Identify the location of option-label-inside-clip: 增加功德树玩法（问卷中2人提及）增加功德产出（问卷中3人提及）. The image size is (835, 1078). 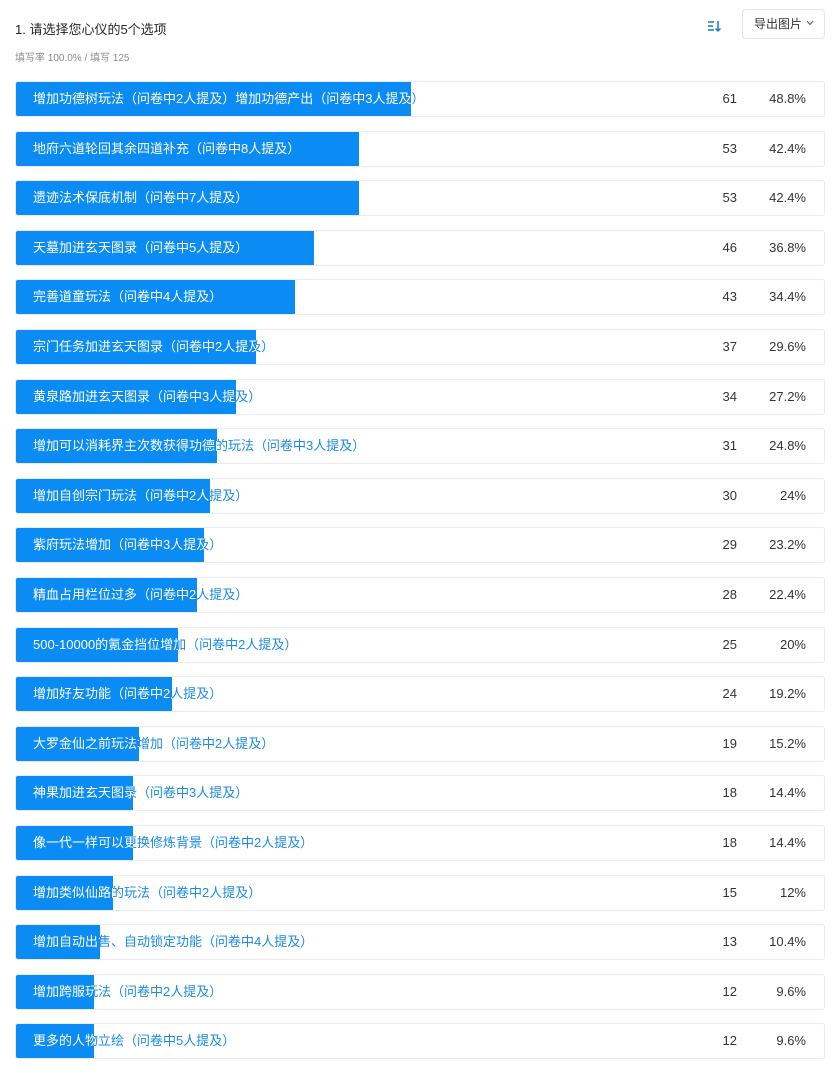
(213, 99).